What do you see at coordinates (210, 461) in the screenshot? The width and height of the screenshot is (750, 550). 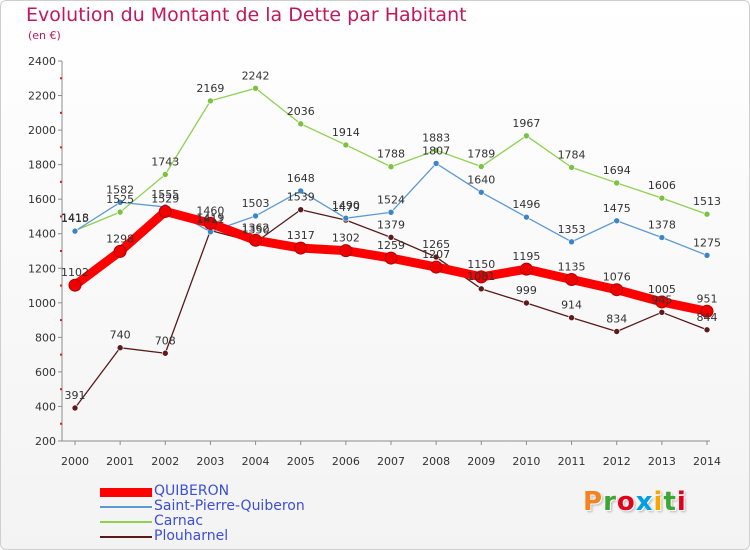 I see `x-tick-label: 2003` at bounding box center [210, 461].